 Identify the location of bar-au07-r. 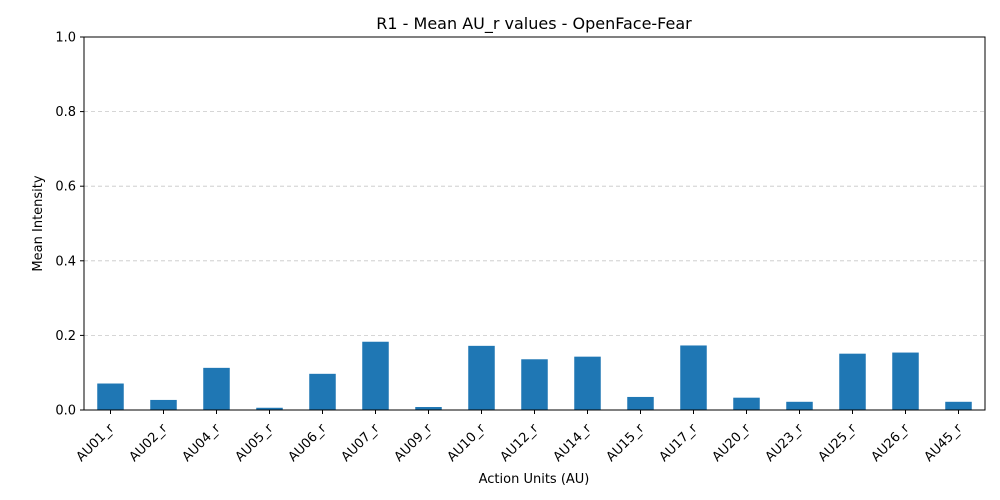
(375, 375).